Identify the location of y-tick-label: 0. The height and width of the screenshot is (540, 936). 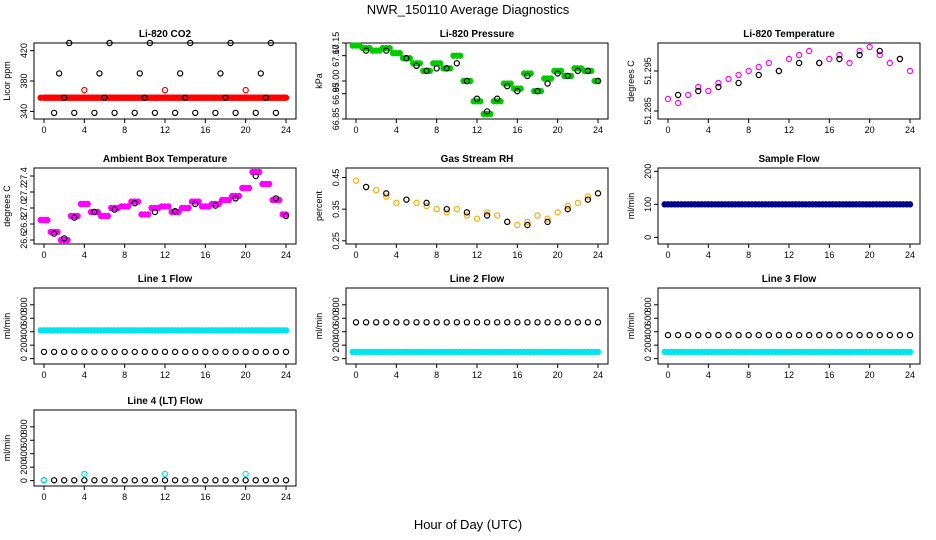
(648, 358).